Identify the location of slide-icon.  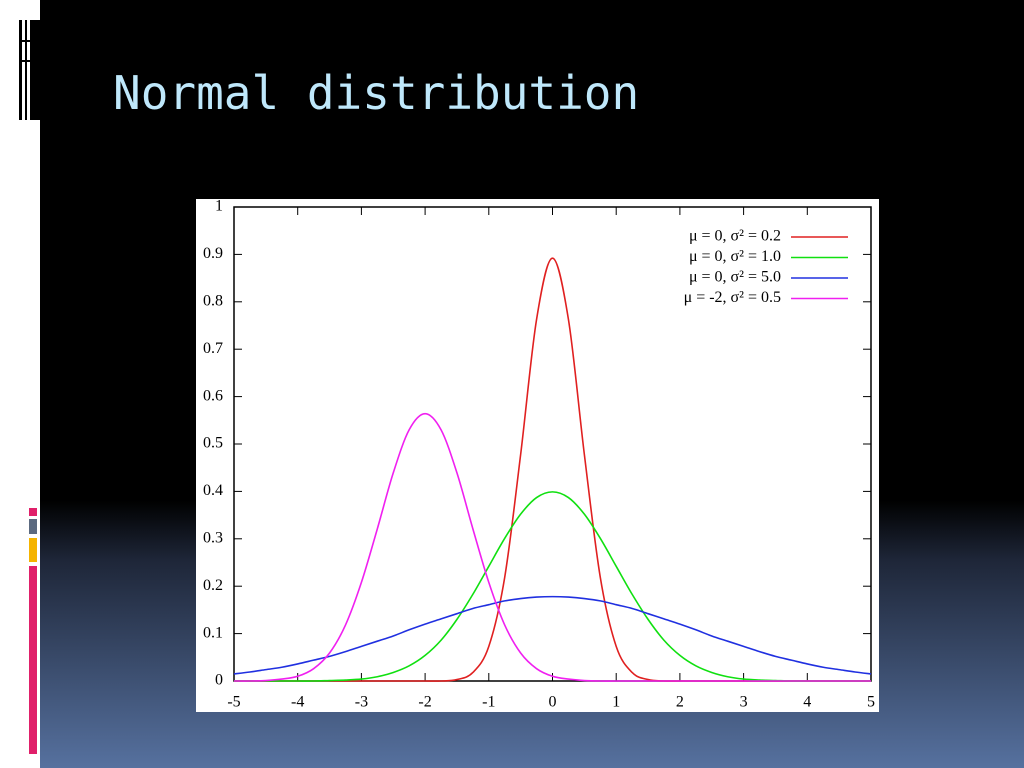
(29, 70).